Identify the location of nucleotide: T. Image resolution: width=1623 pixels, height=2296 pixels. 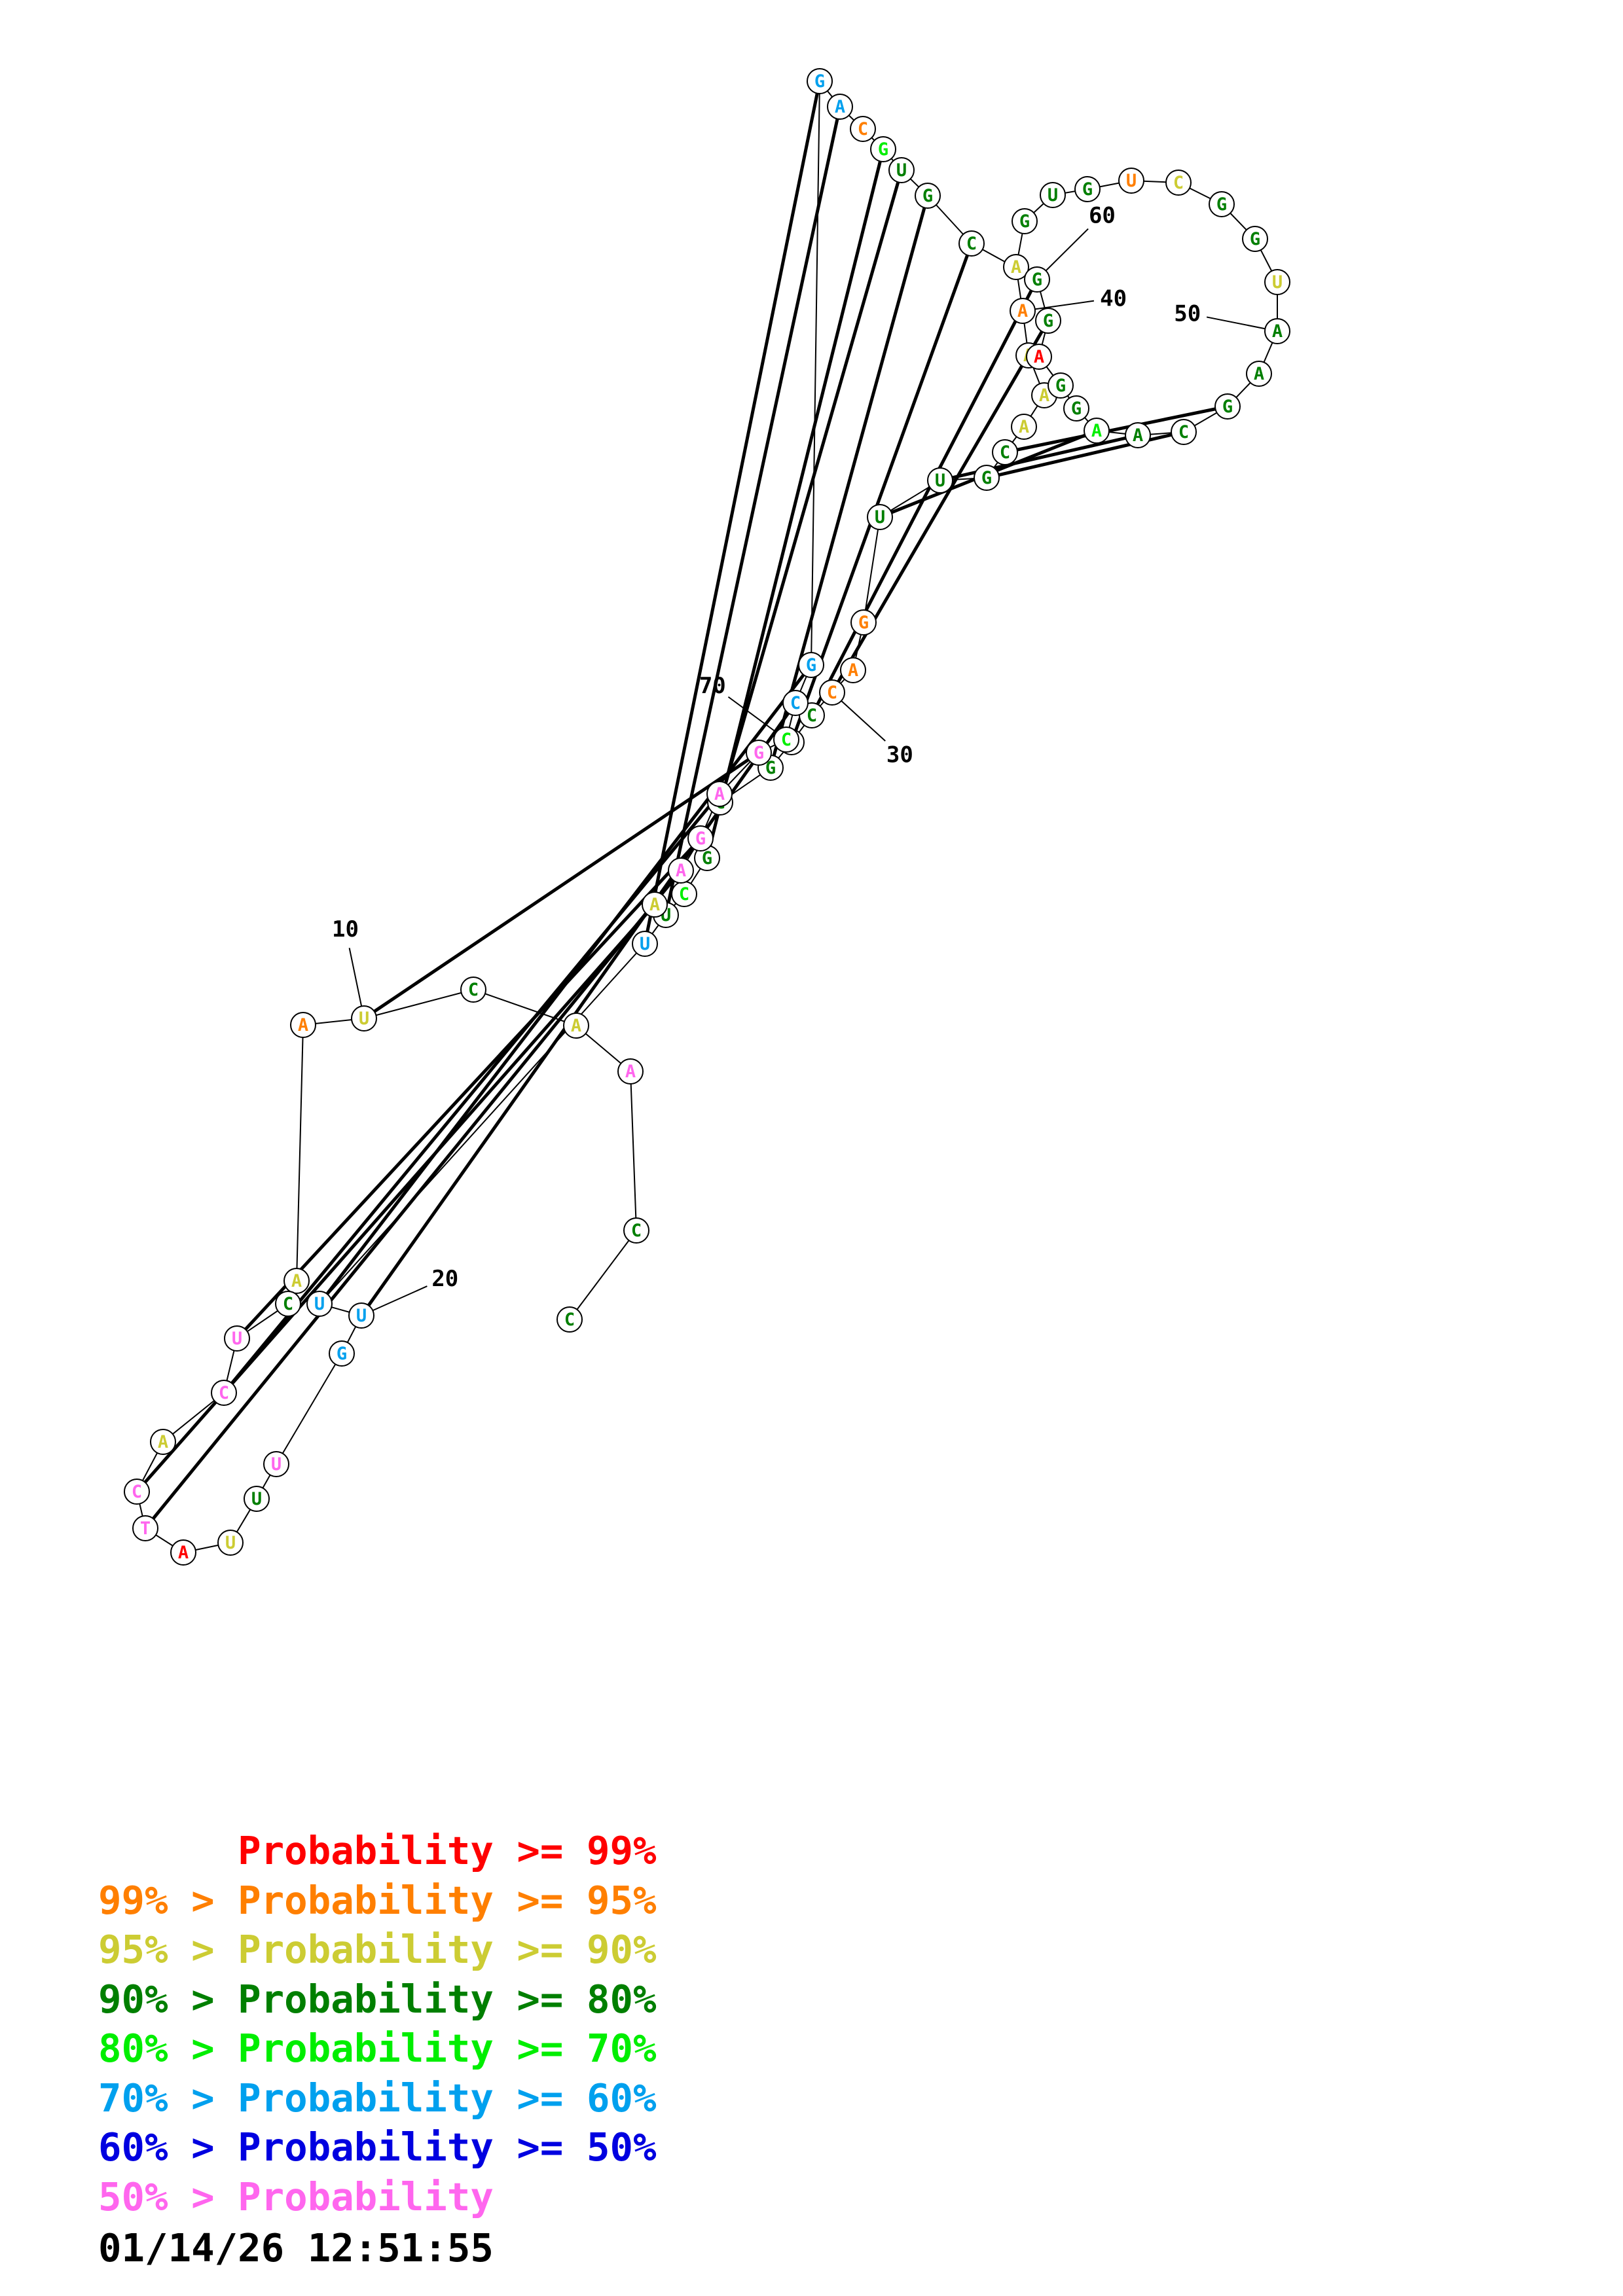
(145, 1528).